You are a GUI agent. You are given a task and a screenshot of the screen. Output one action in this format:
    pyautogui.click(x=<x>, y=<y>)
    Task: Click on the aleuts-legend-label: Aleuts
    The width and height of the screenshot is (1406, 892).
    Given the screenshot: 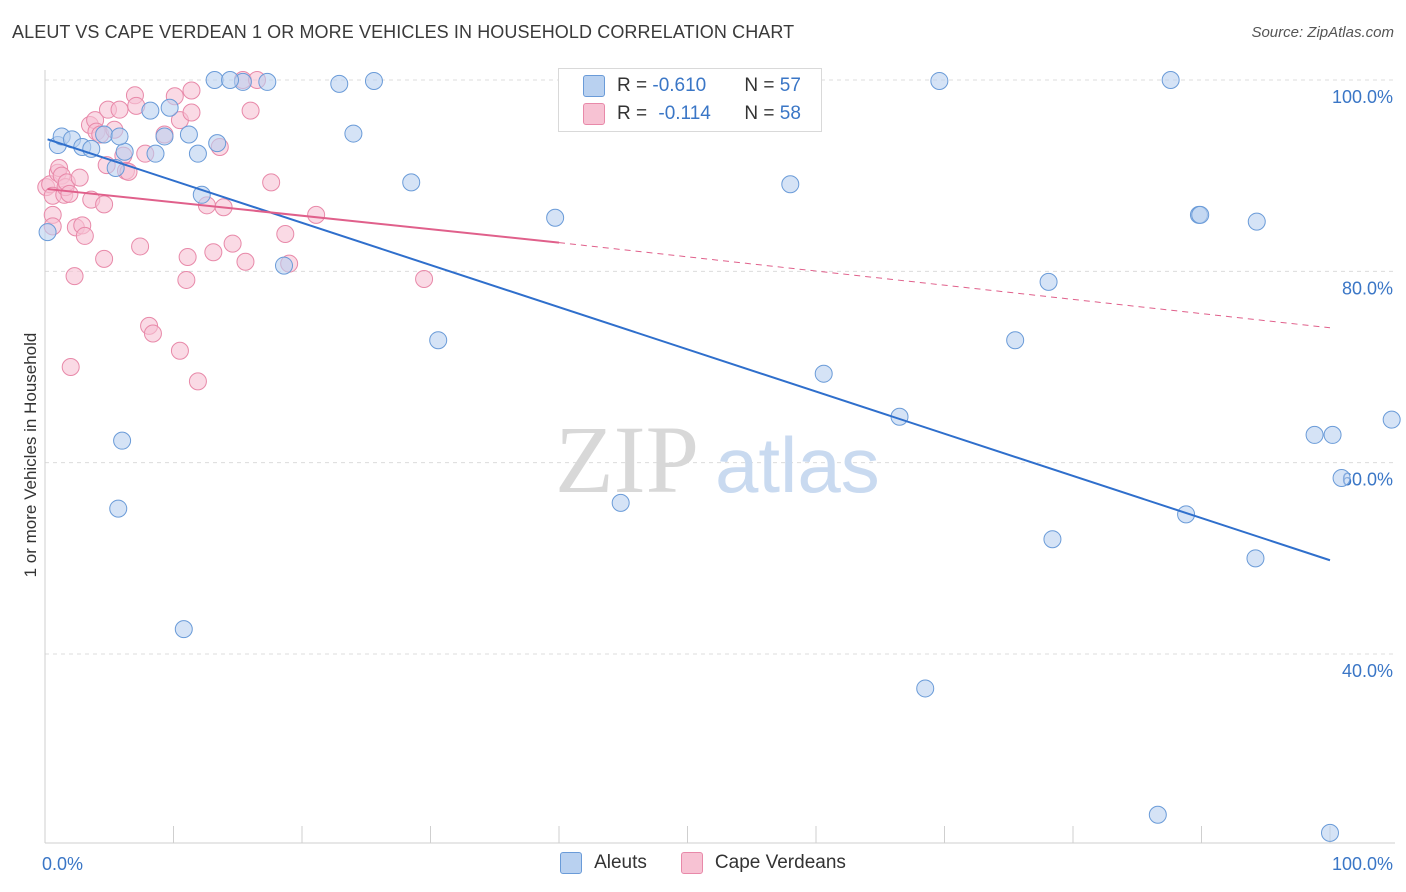 What is the action you would take?
    pyautogui.click(x=620, y=862)
    